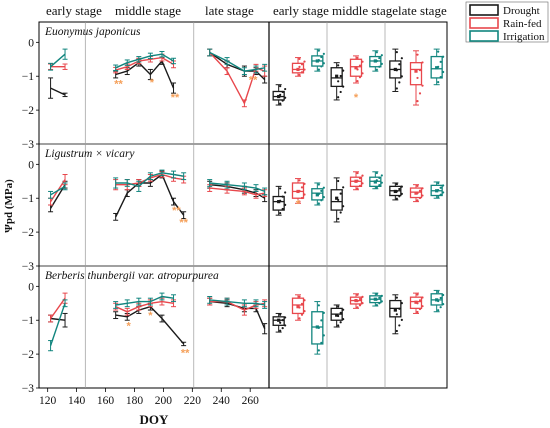  I want to click on box-drought, so click(278, 203).